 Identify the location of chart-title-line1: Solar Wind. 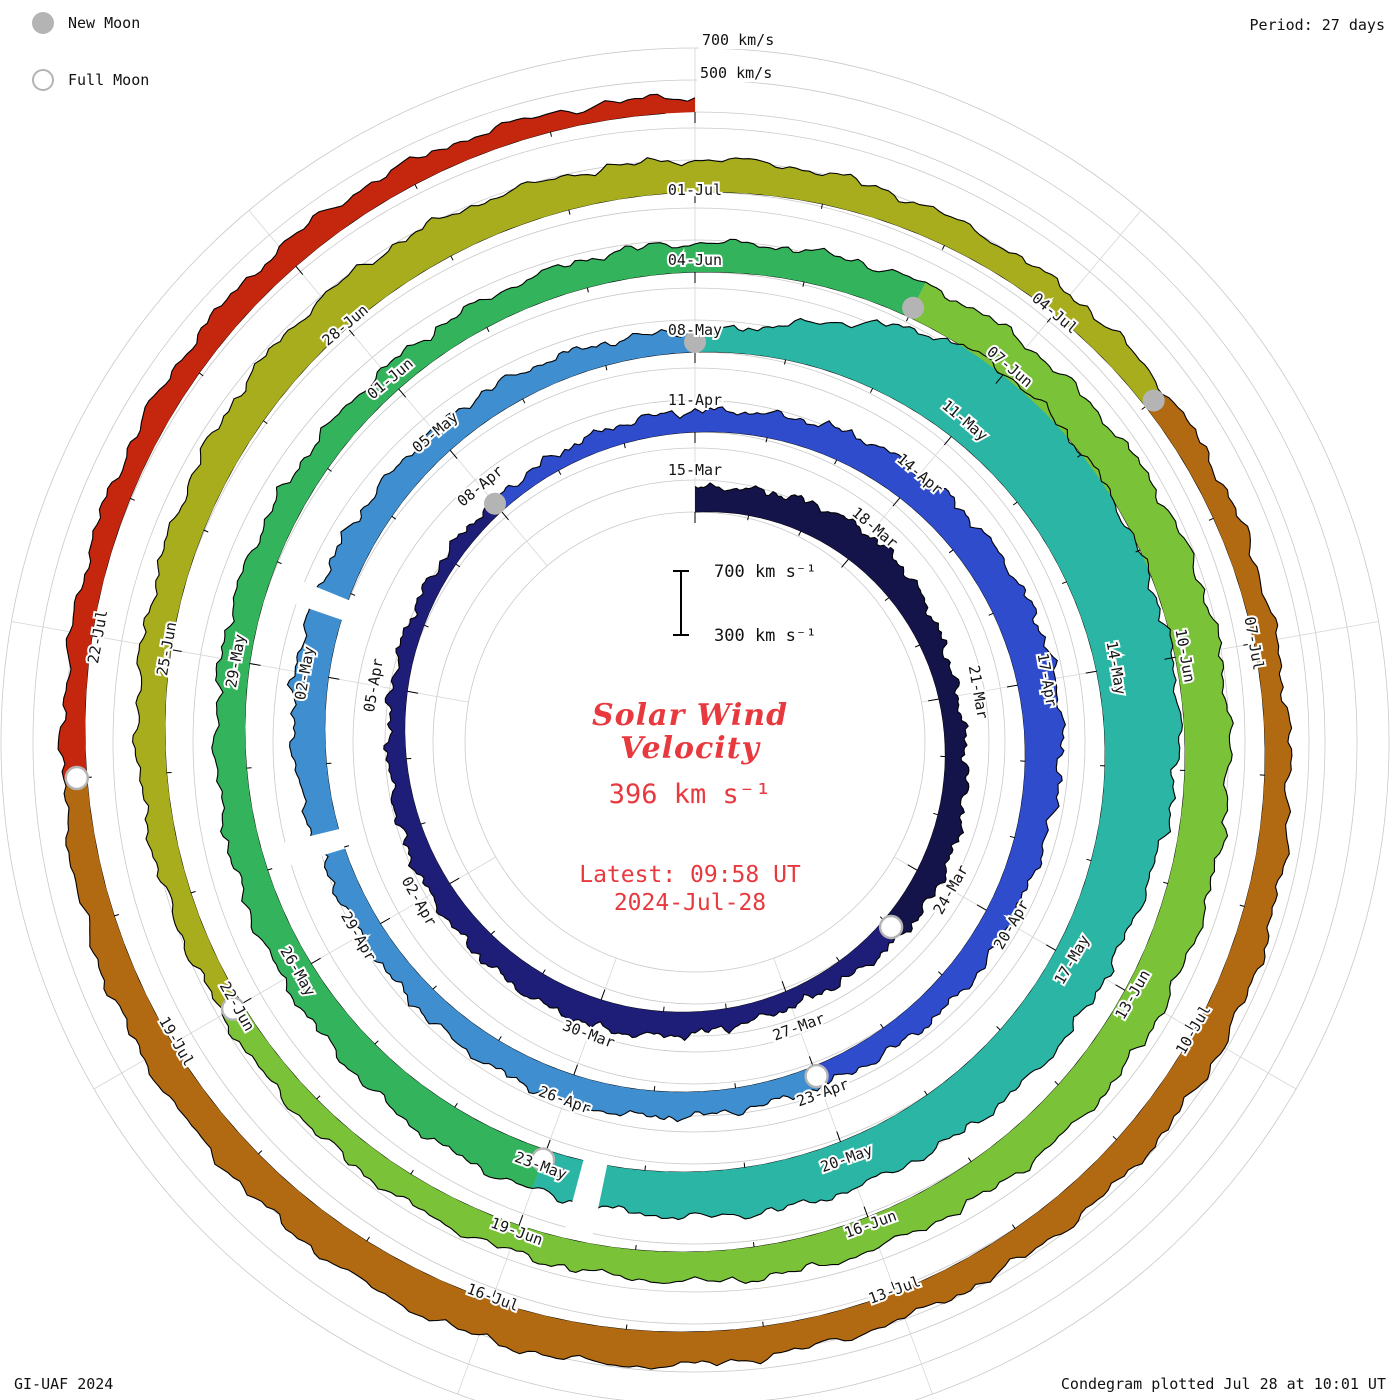
(690, 715).